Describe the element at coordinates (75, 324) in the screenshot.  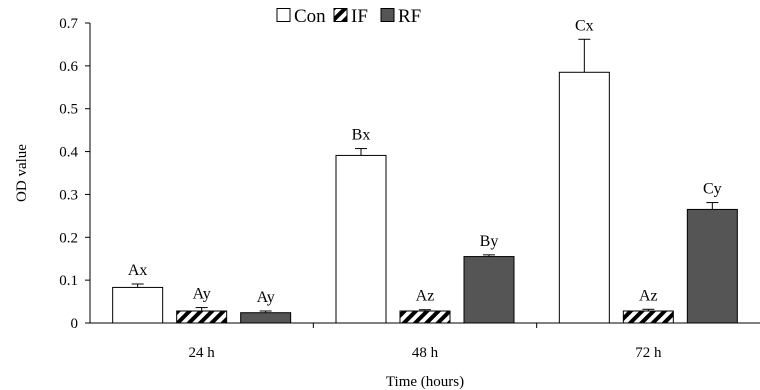
I see `y-tick-label: 0` at that location.